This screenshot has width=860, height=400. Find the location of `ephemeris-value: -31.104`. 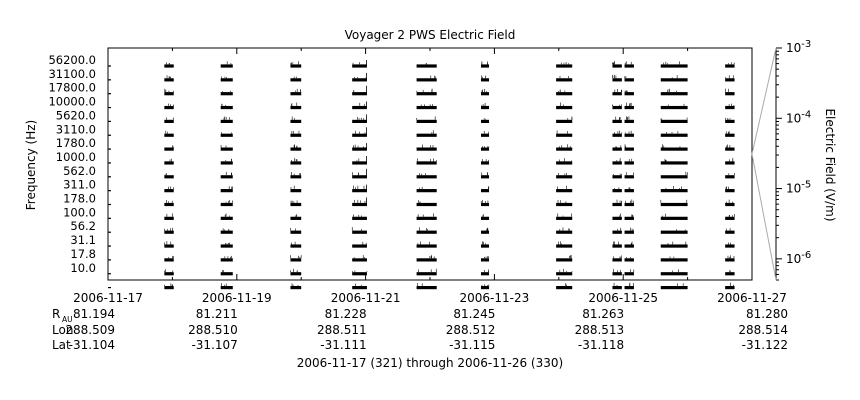

ephemeris-value: -31.104 is located at coordinates (92, 345).